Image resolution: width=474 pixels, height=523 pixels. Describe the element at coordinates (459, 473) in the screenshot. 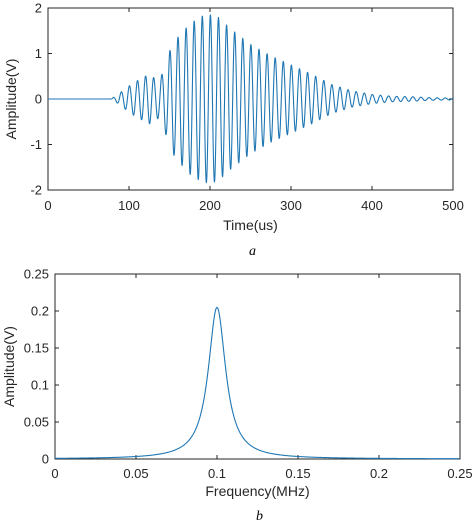

I see `x-tick-label: 0.25` at that location.